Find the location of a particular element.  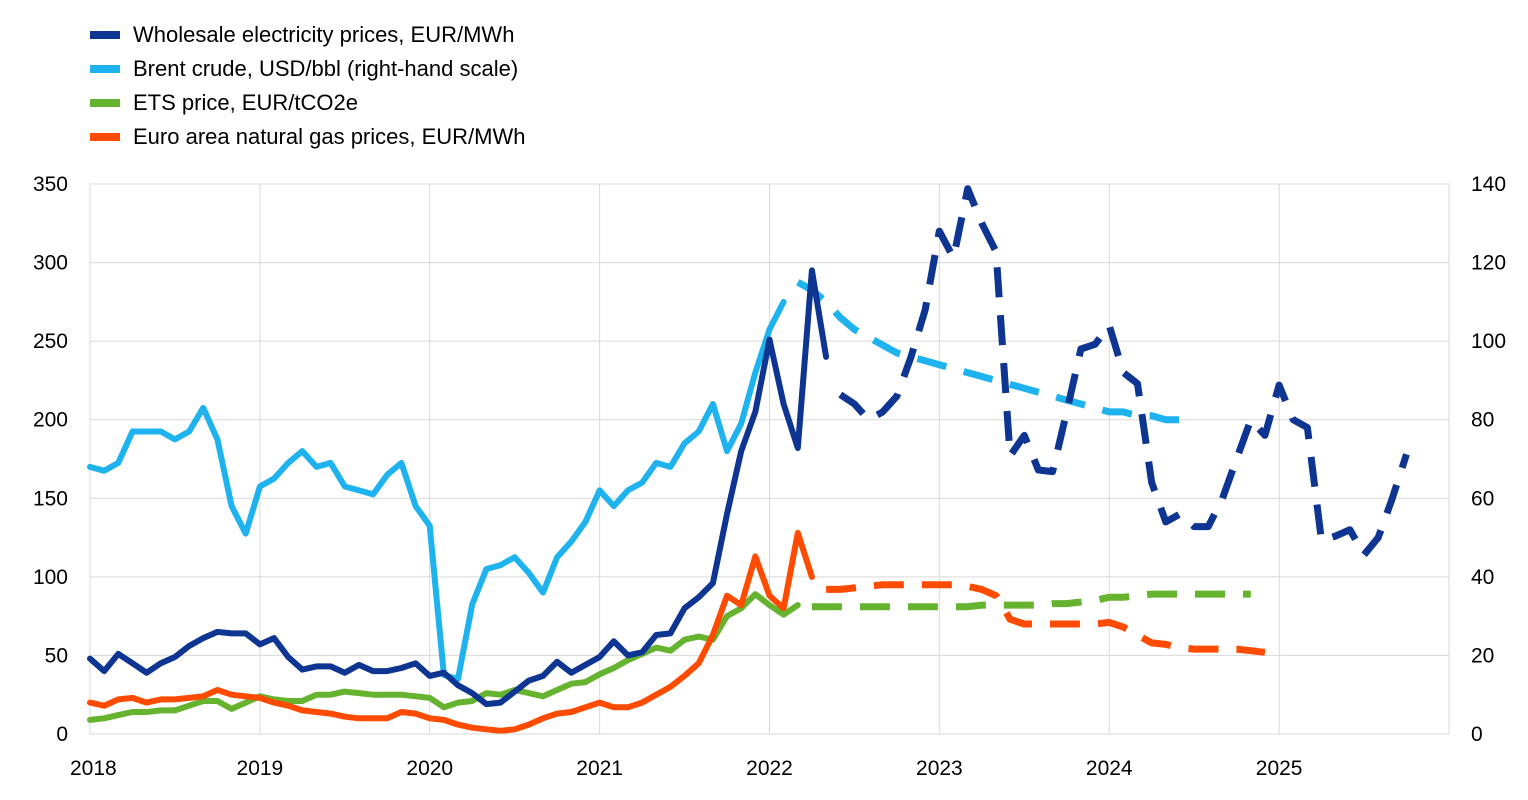

x-tick-label: 2023 is located at coordinates (939, 768).